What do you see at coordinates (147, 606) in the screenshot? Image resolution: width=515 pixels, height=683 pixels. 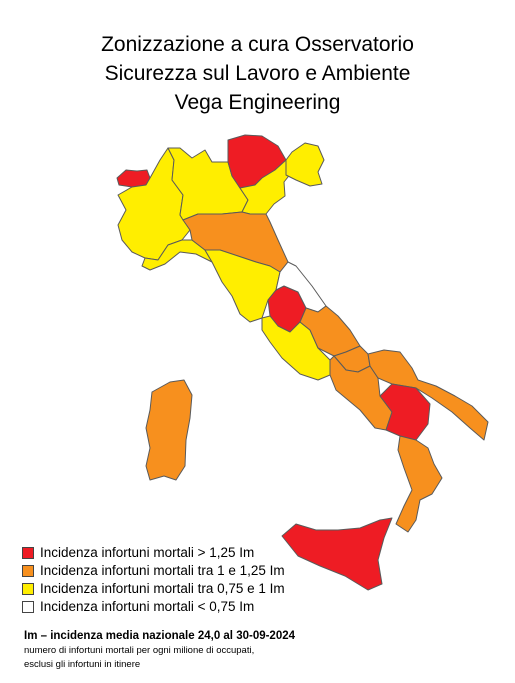 I see `legend-label: Incidenza infortuni mortali < 0,75 Im` at bounding box center [147, 606].